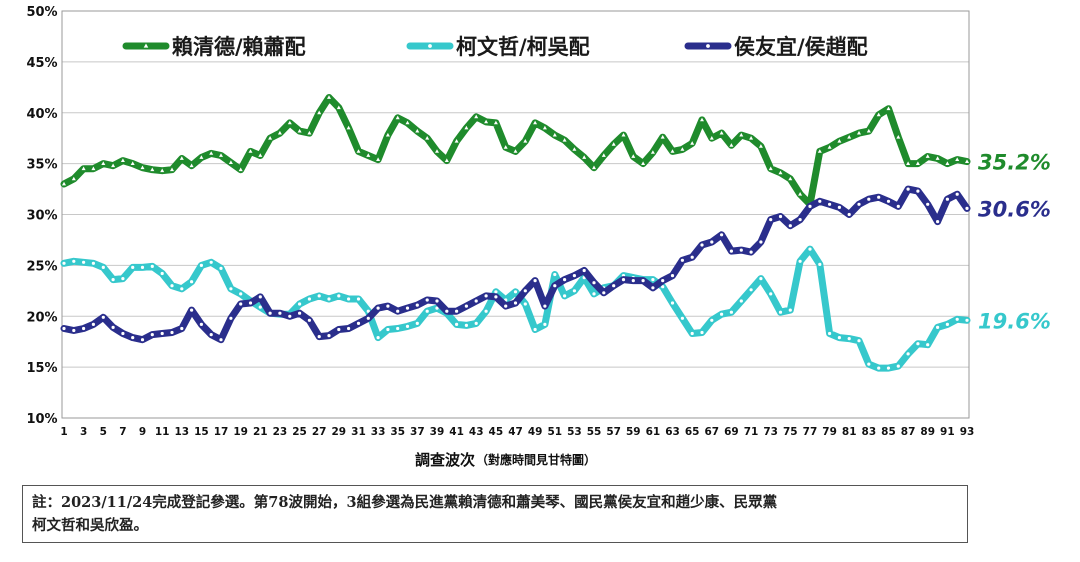 The width and height of the screenshot is (1080, 562). Describe the element at coordinates (41, 63) in the screenshot. I see `y-tick-label: 45%` at that location.